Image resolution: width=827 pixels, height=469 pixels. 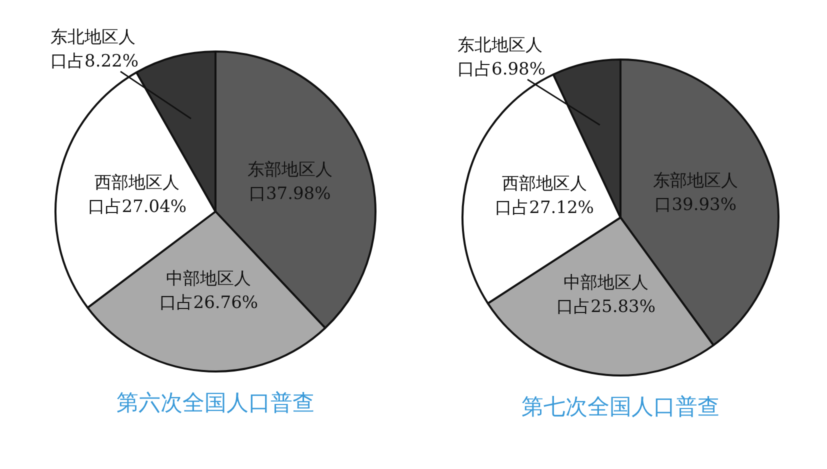 What do you see at coordinates (137, 195) in the screenshot?
I see `slice-label: 西部地区人口占27.04%` at bounding box center [137, 195].